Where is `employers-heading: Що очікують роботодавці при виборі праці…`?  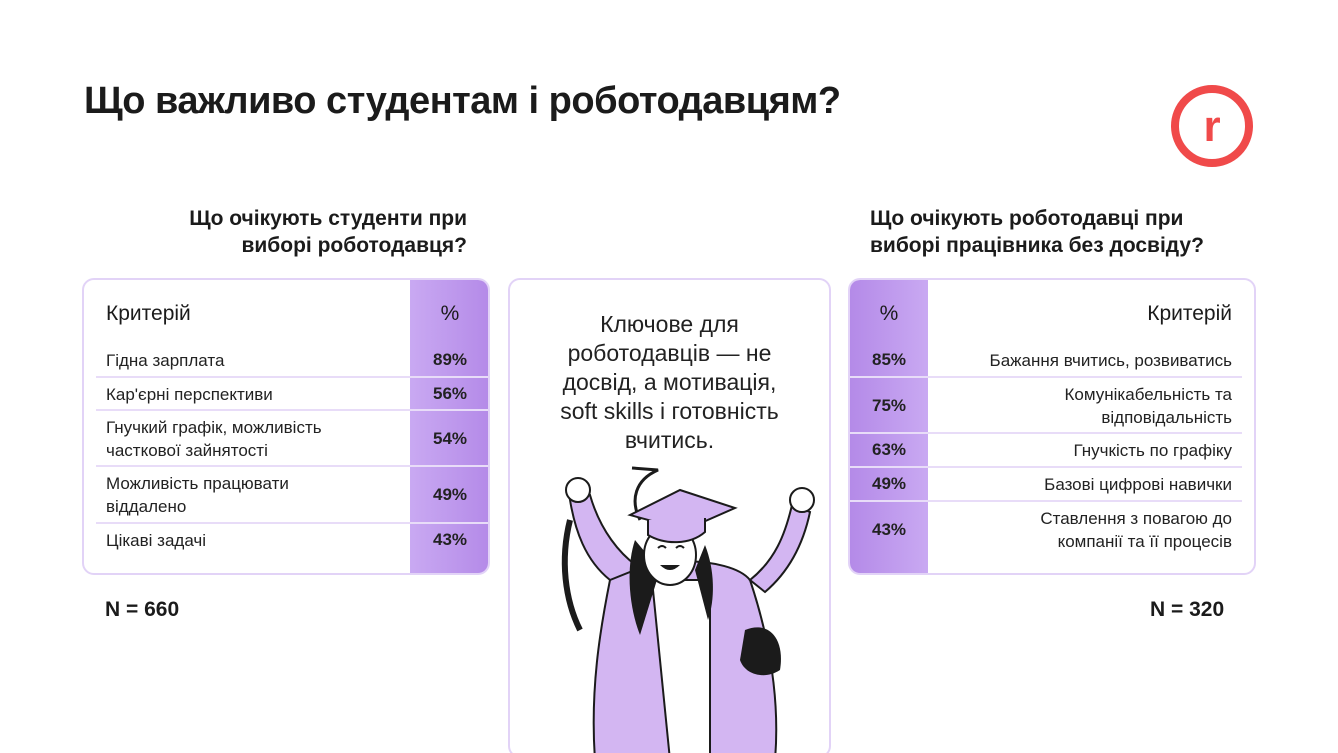 employers-heading: Що очікують роботодавці при виборі праці… is located at coordinates (1060, 232).